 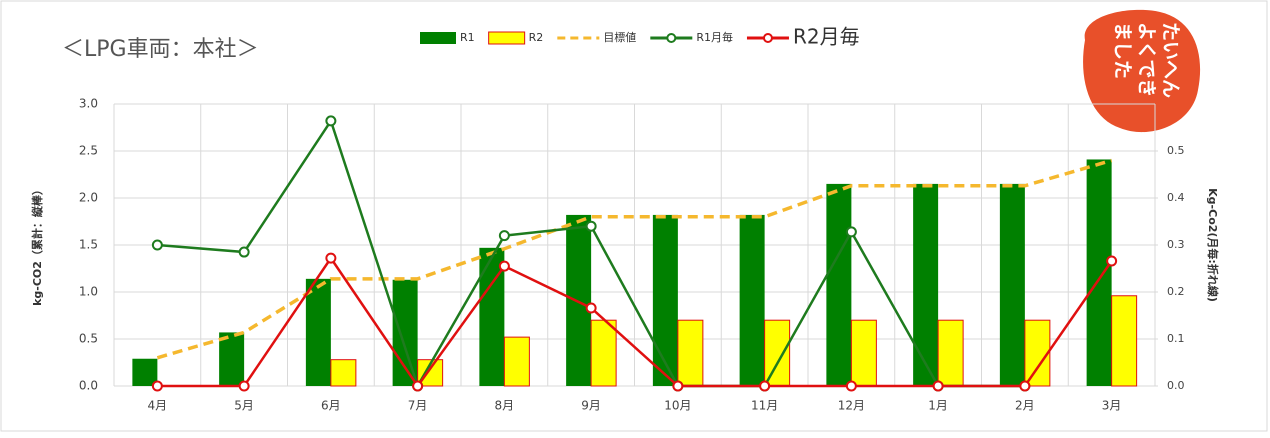 What do you see at coordinates (536, 37) in the screenshot?
I see `legend-label: R2` at bounding box center [536, 37].